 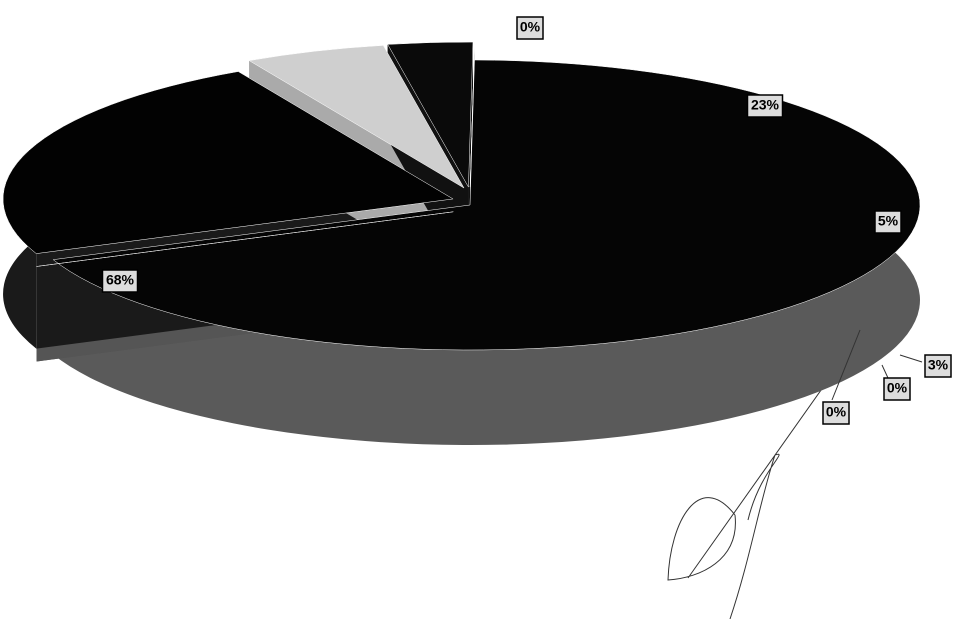 I want to click on data-label: 68%, so click(x=120, y=280).